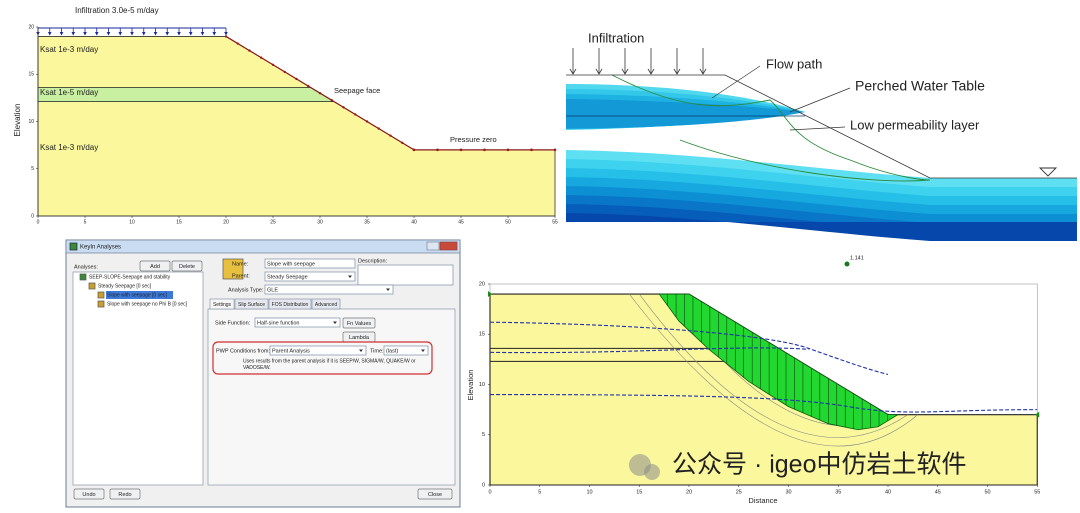 The height and width of the screenshot is (513, 1080). Describe the element at coordinates (433, 246) in the screenshot. I see `help-button` at that location.